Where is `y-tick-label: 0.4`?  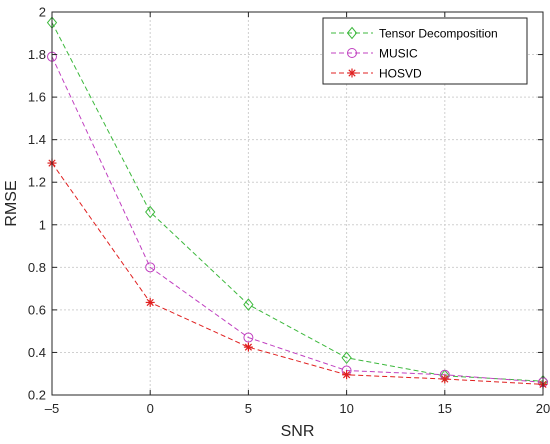
y-tick-label: 0.4 is located at coordinates (37, 352).